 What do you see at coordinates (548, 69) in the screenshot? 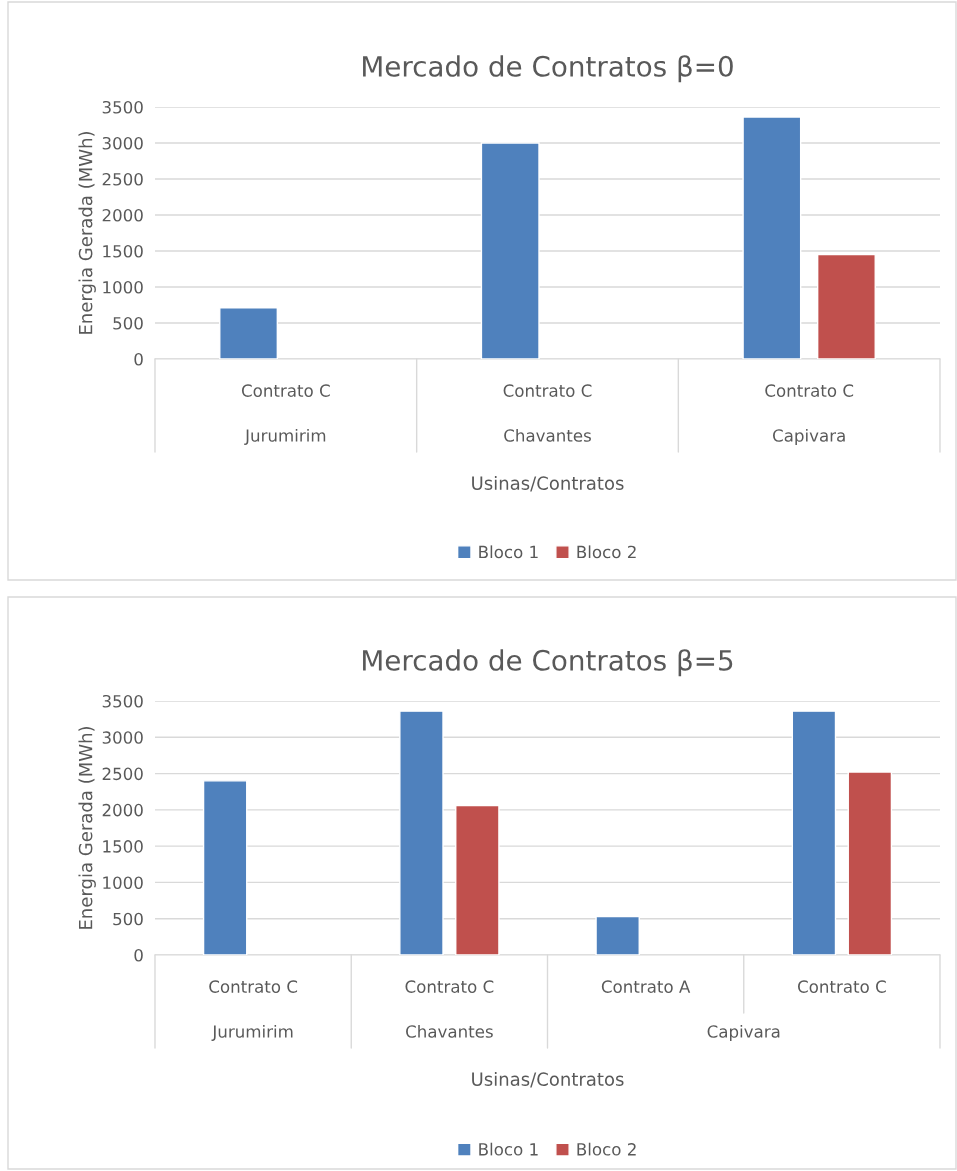
I see `chart-title: Mercado de Contratos β=0` at bounding box center [548, 69].